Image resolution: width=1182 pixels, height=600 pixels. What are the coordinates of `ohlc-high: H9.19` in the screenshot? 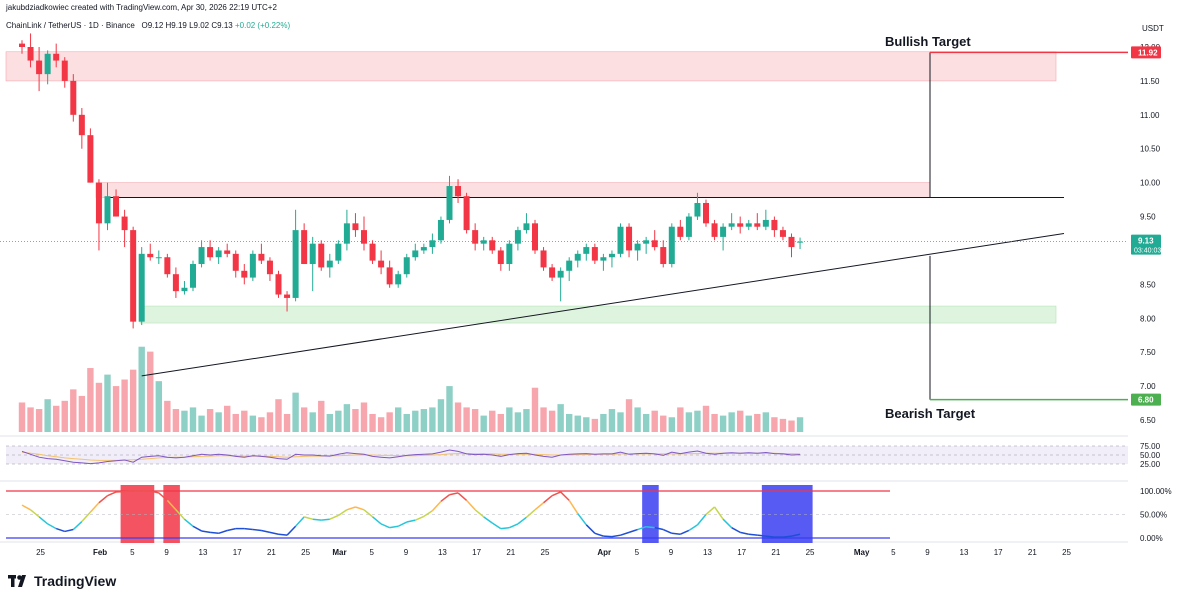 It's located at (176, 25).